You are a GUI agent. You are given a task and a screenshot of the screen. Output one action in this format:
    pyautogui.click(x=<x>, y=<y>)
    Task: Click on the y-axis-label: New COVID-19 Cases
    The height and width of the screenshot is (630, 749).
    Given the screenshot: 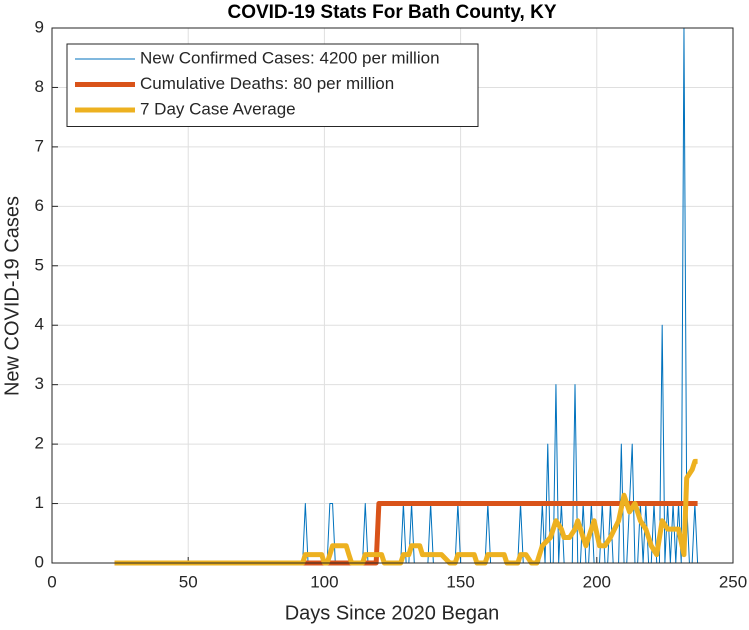 What is the action you would take?
    pyautogui.click(x=12, y=296)
    